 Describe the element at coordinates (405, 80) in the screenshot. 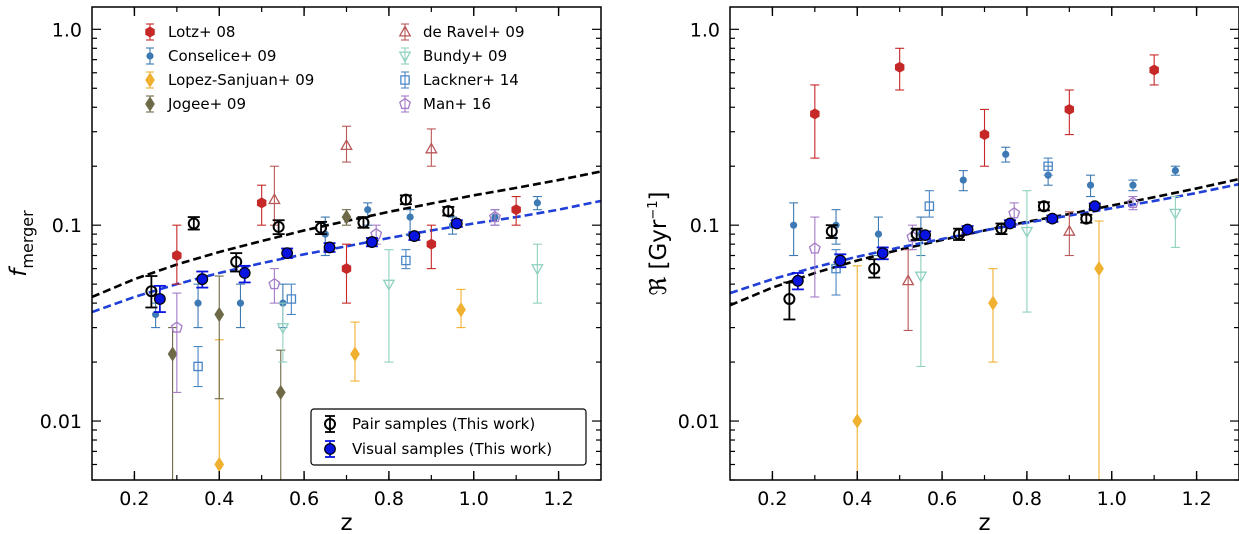

I see `legend-marker-lackner` at that location.